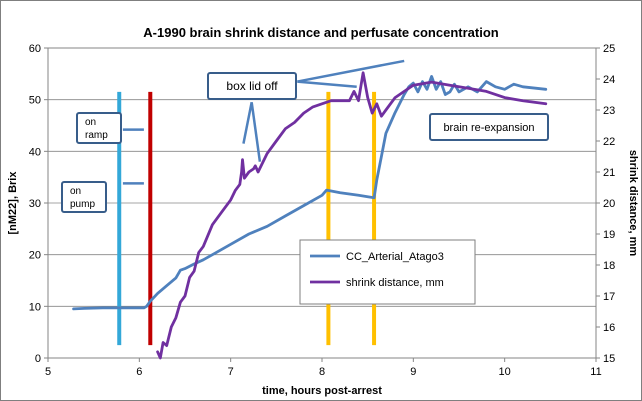 The width and height of the screenshot is (642, 401). I want to click on y2-tick-label: 19, so click(609, 235).